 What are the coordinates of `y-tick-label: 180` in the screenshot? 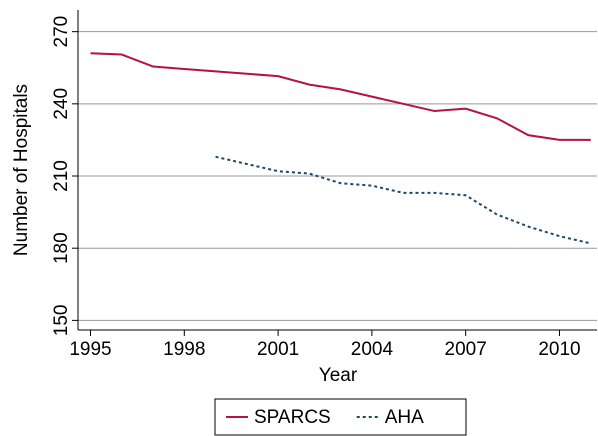 It's located at (61, 248).